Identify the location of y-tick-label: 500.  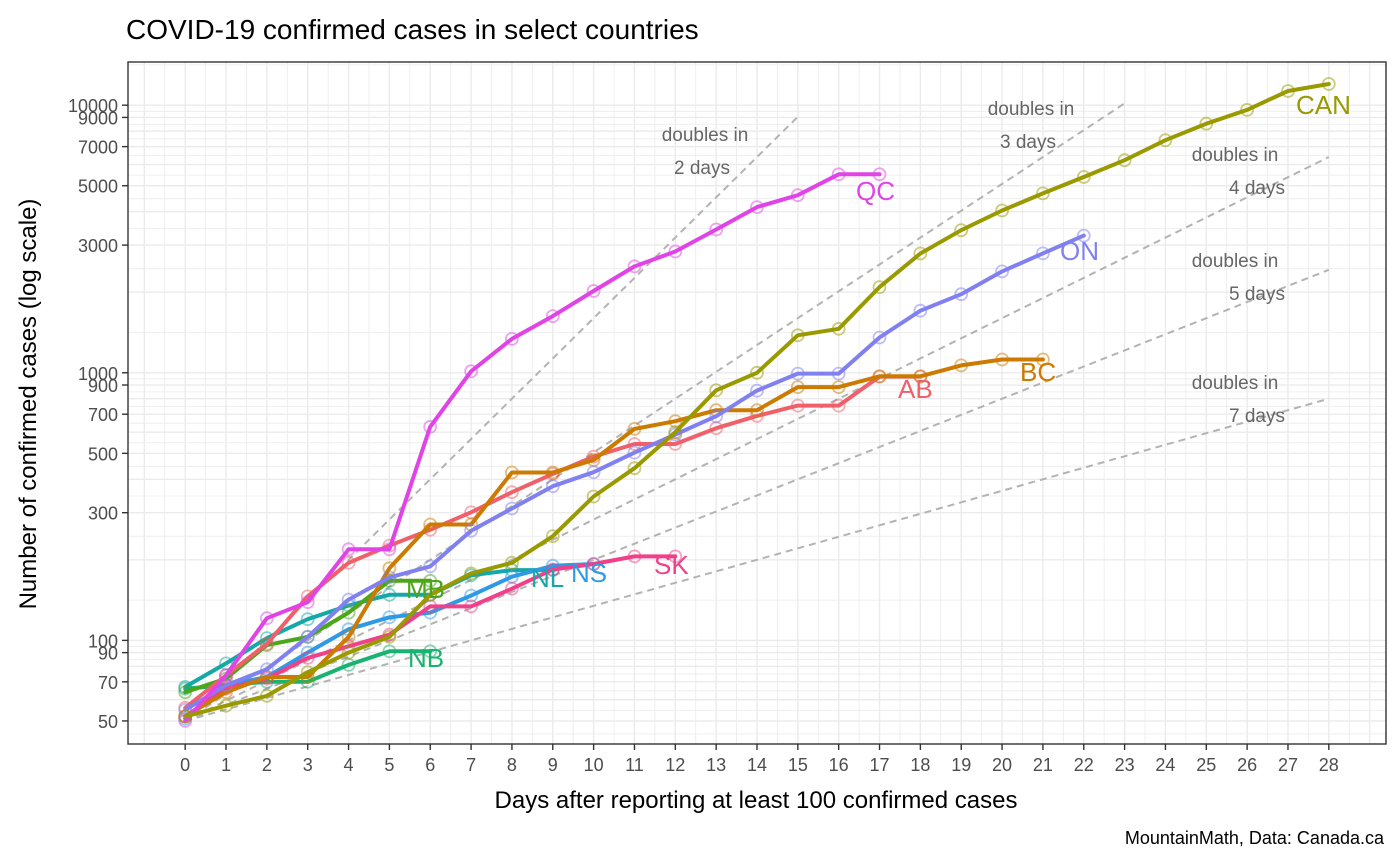
(103, 454).